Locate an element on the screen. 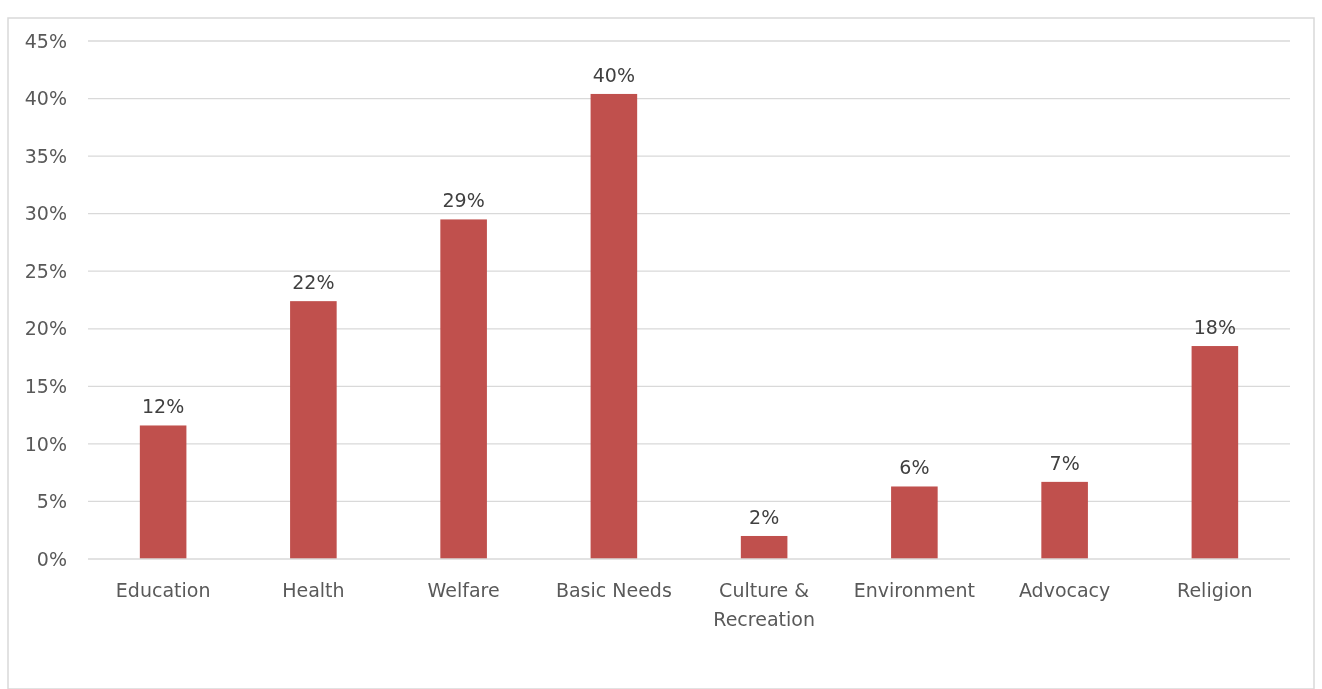 This screenshot has height=689, width=1322. data-label: 6% is located at coordinates (914, 467).